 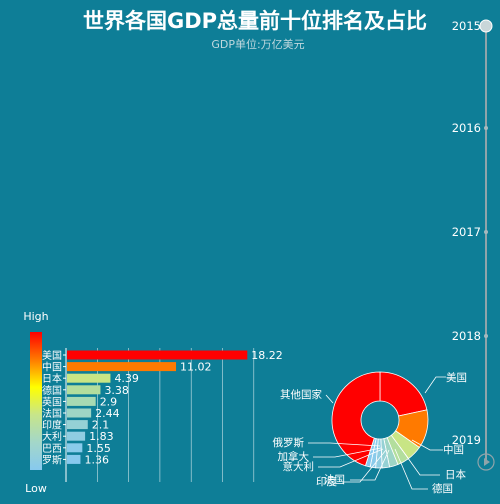 I want to click on value-label-5: 2.44, so click(x=107, y=413).